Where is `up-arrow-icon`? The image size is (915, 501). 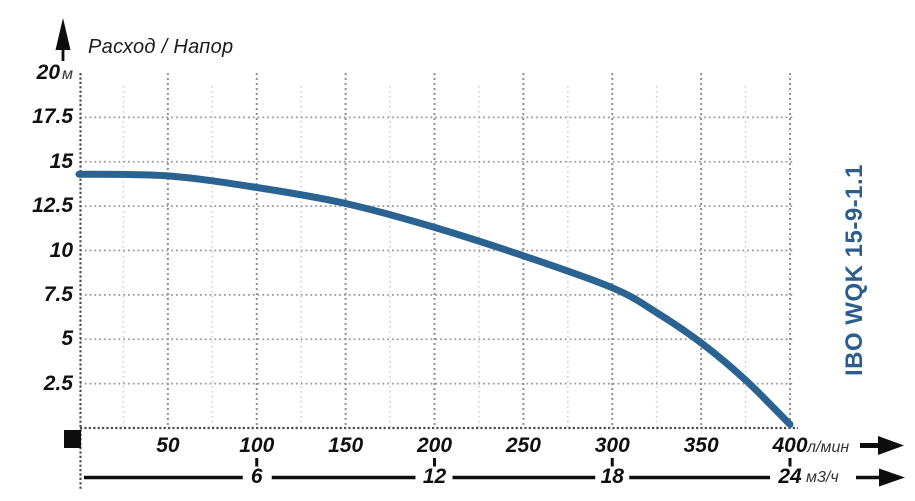 up-arrow-icon is located at coordinates (63, 39).